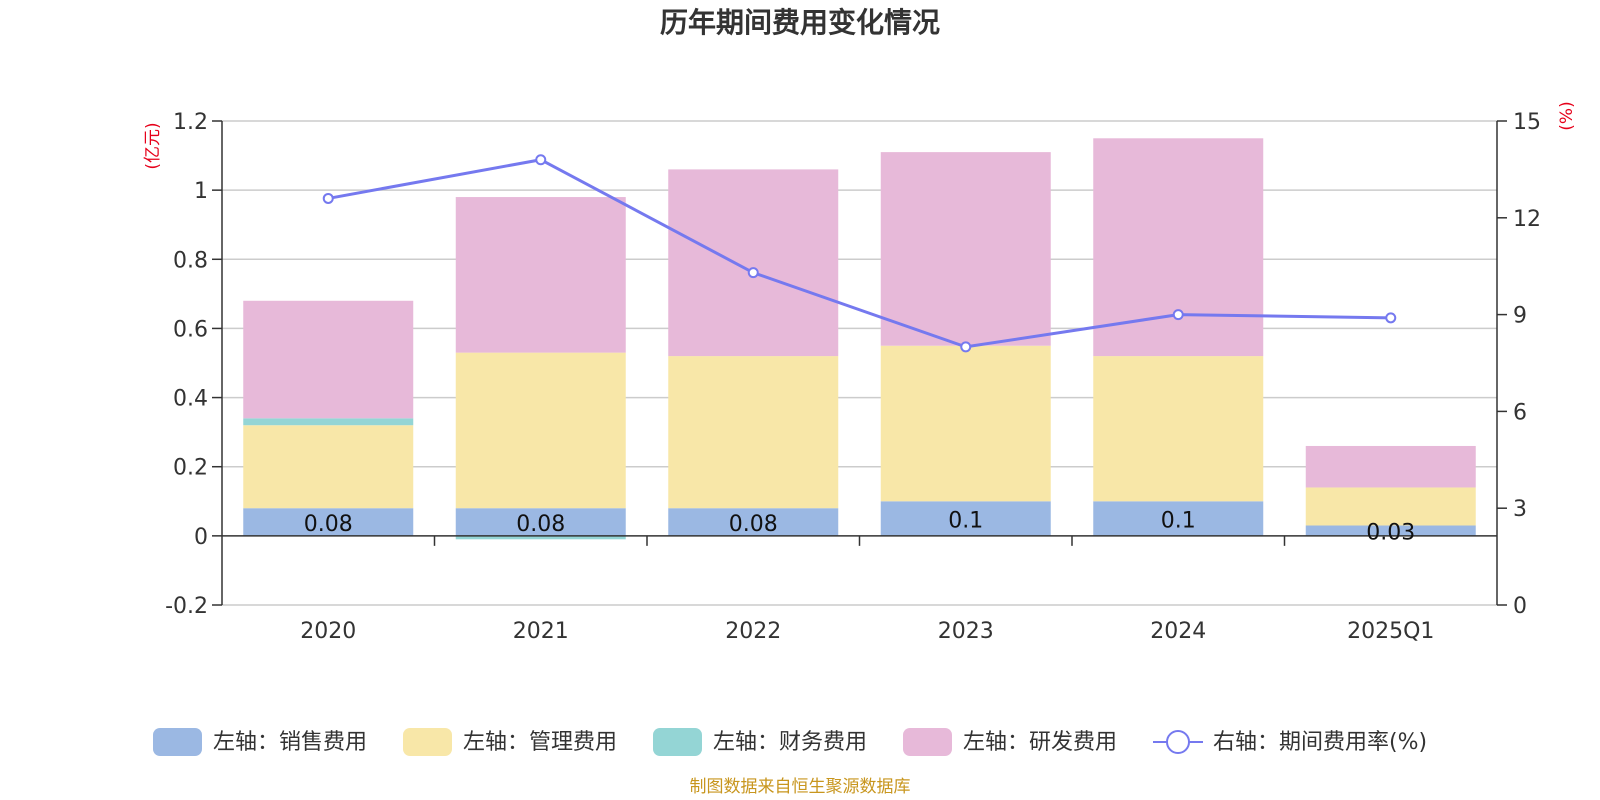  Describe the element at coordinates (1527, 122) in the screenshot. I see `right-axis-tick-label: 15` at that location.